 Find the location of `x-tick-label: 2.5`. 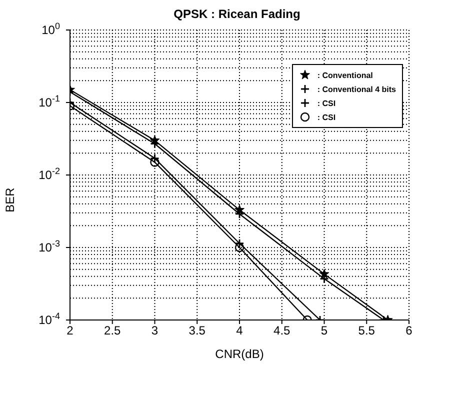

x-tick-label: 2.5 is located at coordinates (113, 331).